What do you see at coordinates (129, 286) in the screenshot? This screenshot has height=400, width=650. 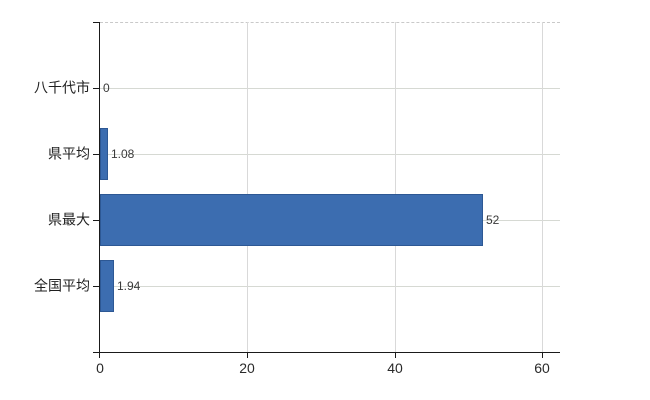 I see `bar-value-label: 1.94` at bounding box center [129, 286].